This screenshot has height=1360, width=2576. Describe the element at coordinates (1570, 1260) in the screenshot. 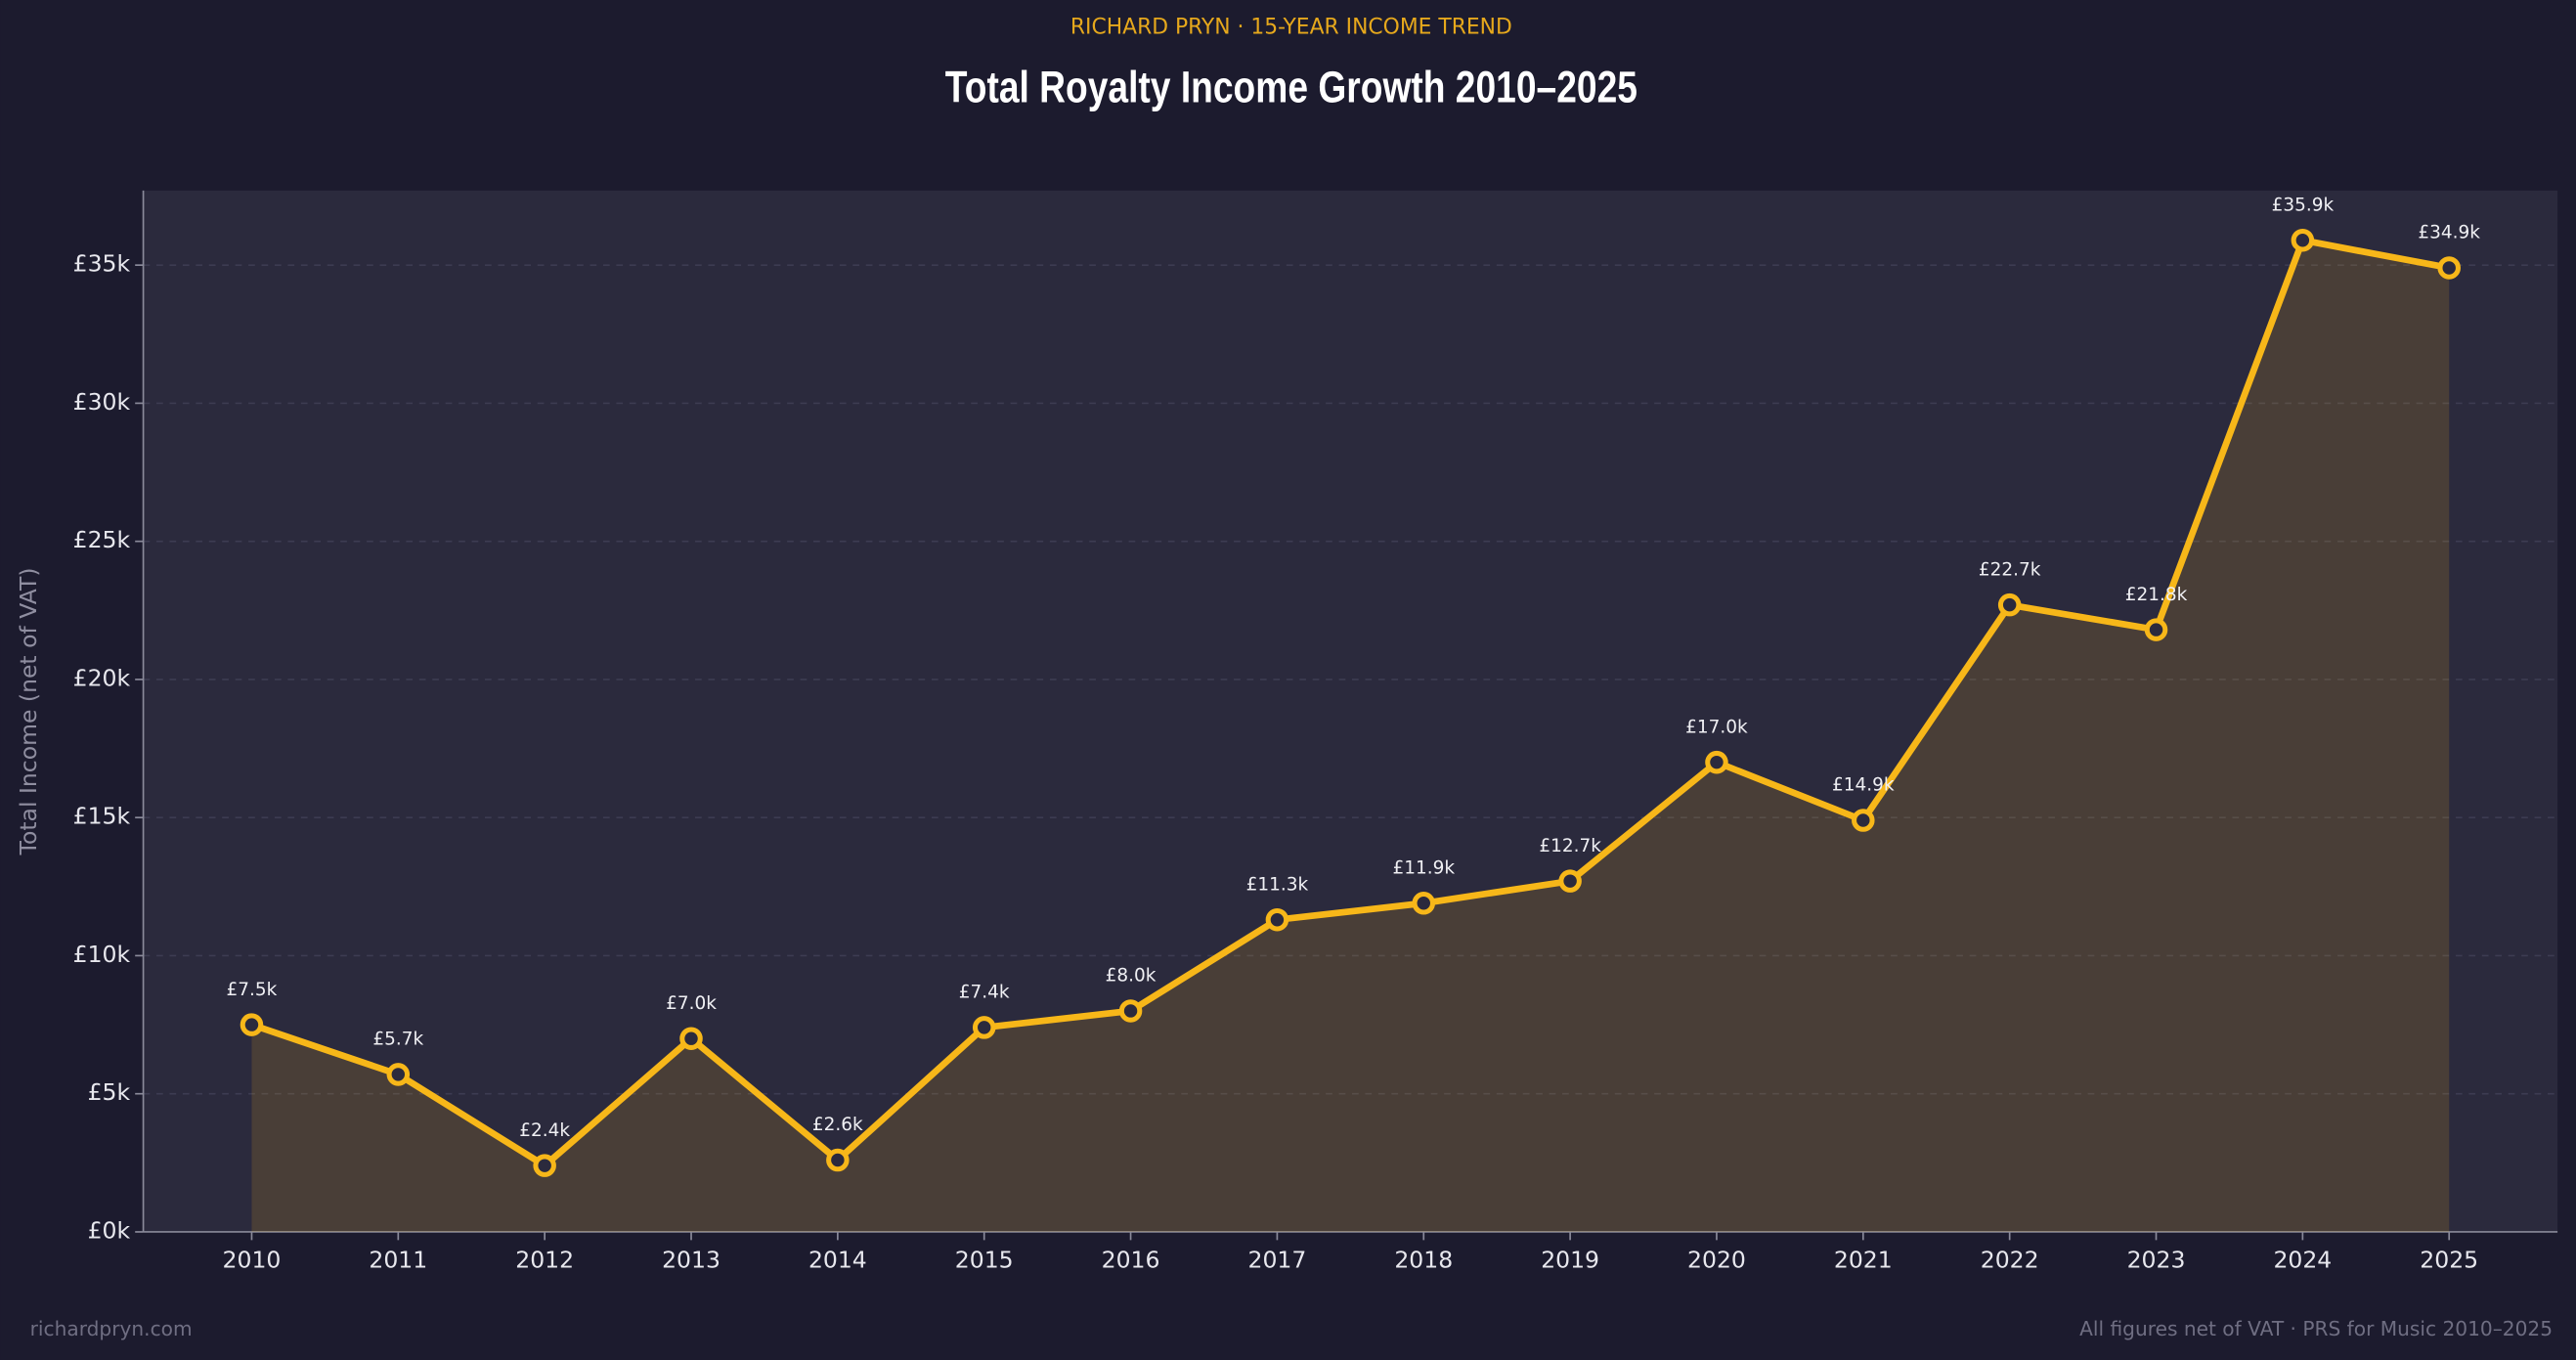

I see `x-tick-label: 2019` at that location.